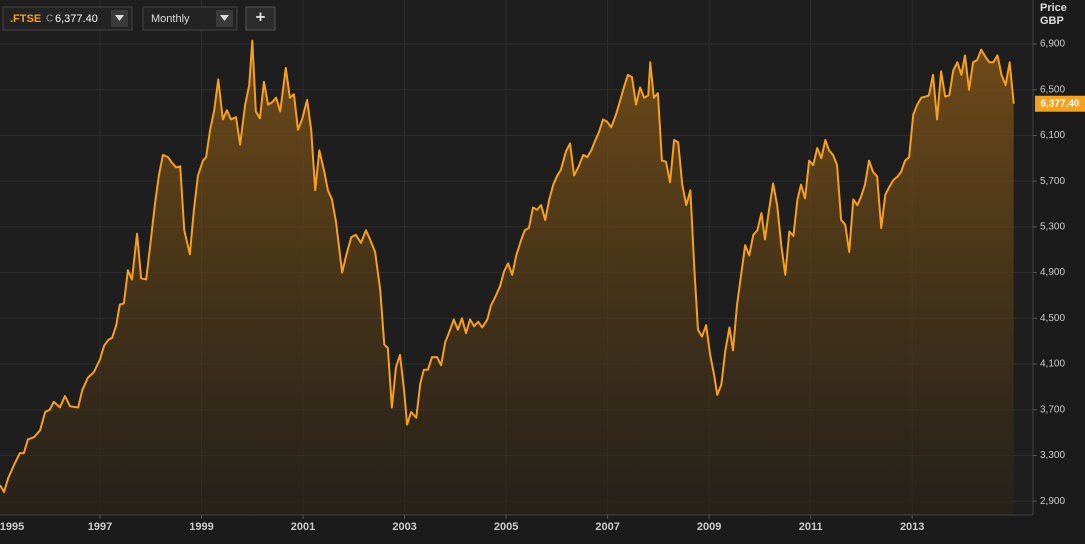  I want to click on y-tick-label: 5,700, so click(1052, 181).